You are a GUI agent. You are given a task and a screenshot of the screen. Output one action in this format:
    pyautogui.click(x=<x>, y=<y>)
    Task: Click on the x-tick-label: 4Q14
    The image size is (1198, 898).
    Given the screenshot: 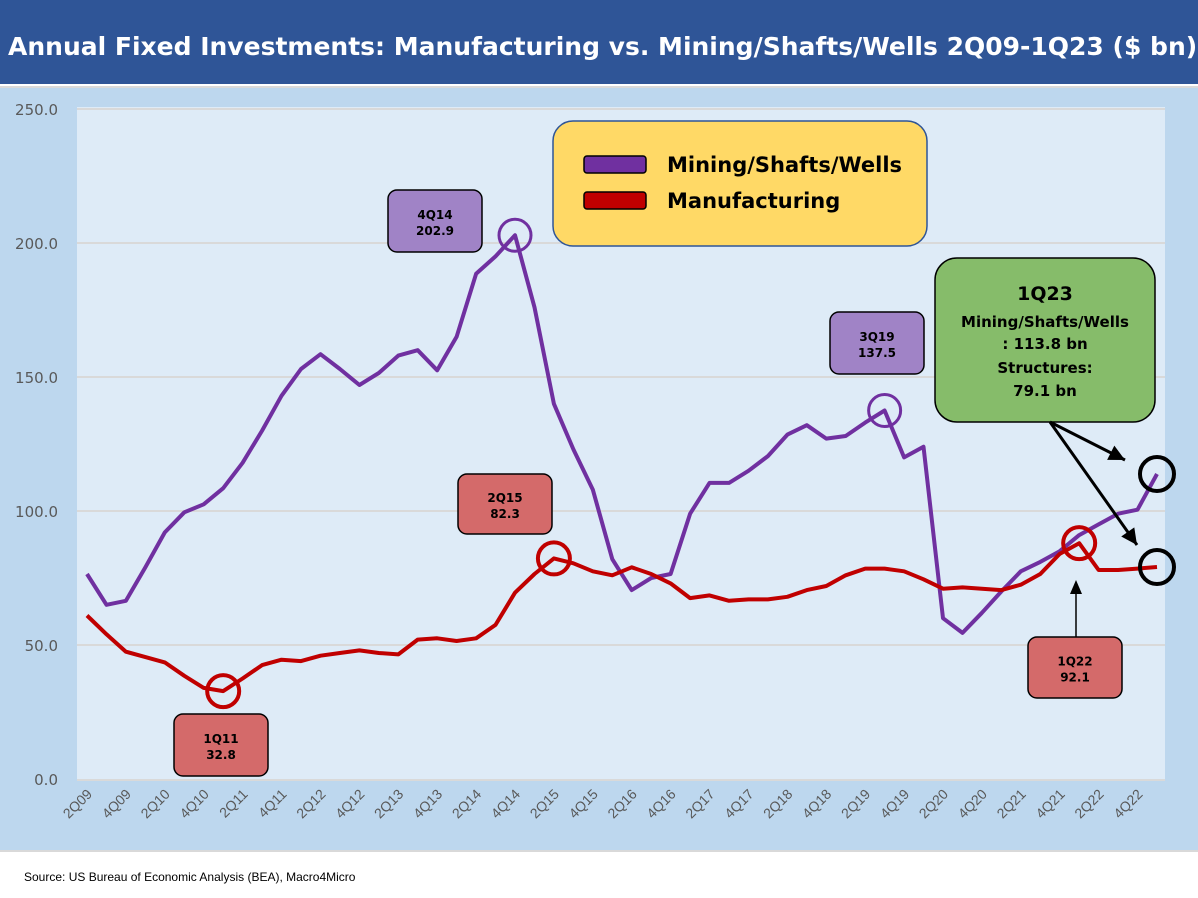 What is the action you would take?
    pyautogui.click(x=506, y=804)
    